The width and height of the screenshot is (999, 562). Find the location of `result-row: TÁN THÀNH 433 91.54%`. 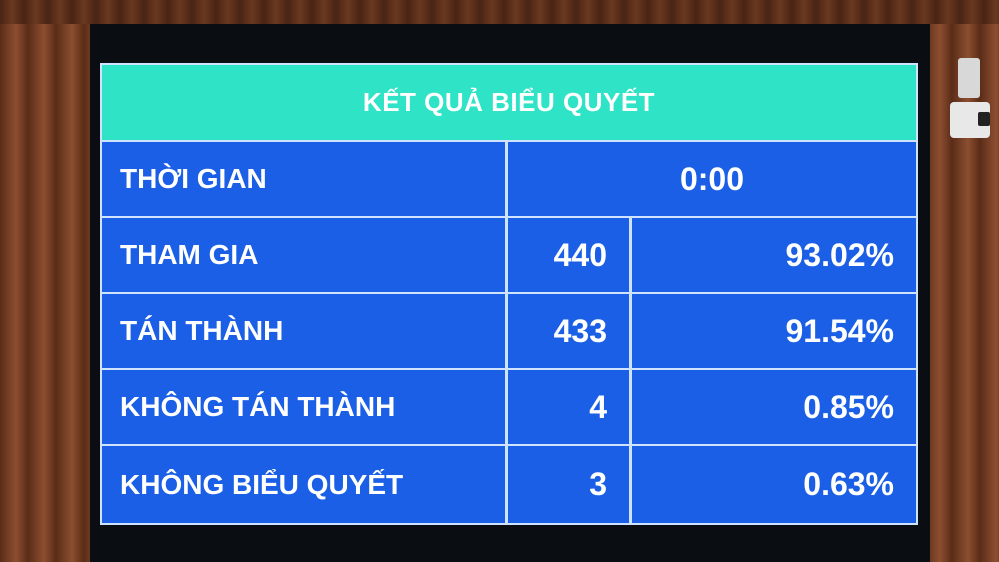

result-row: TÁN THÀNH 433 91.54% is located at coordinates (509, 331).